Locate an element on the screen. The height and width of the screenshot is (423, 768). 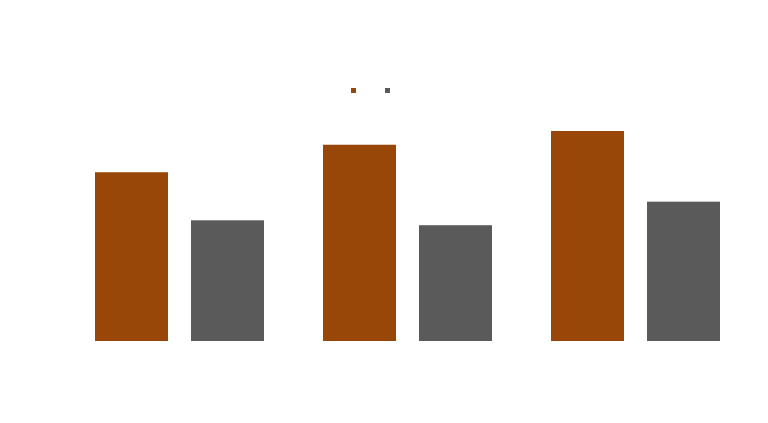
legend is located at coordinates (370, 90).